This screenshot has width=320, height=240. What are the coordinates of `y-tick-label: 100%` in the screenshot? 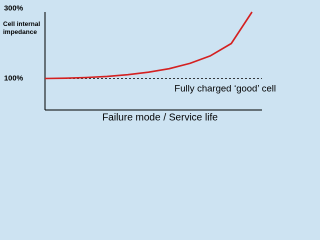 It's located at (14, 77).